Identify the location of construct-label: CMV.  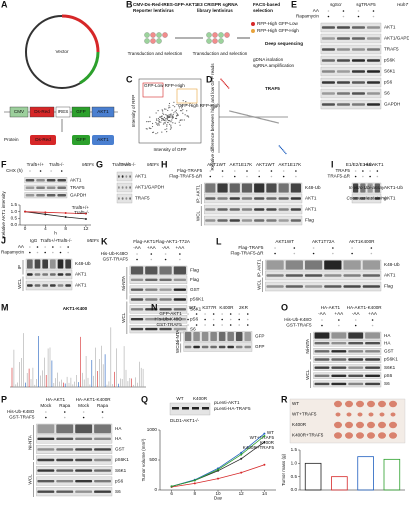
(19, 111).